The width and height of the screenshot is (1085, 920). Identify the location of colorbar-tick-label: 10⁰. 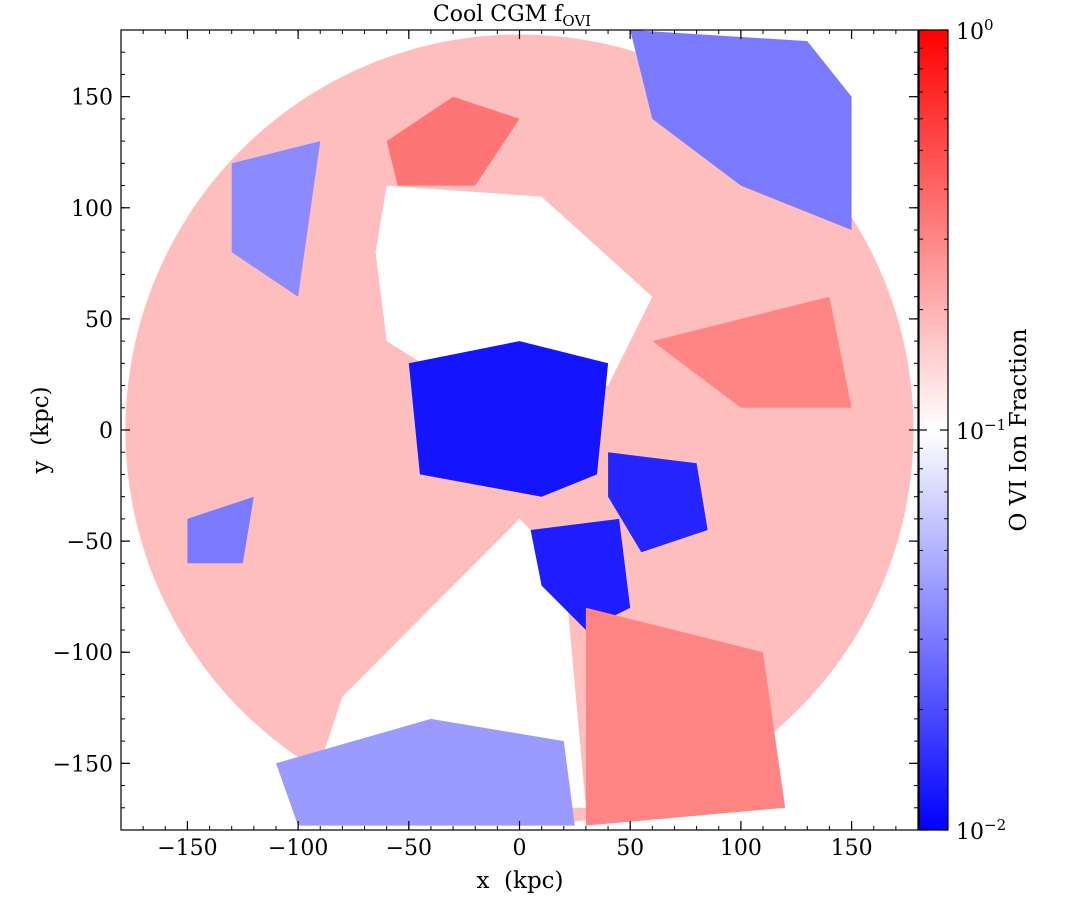
(975, 30).